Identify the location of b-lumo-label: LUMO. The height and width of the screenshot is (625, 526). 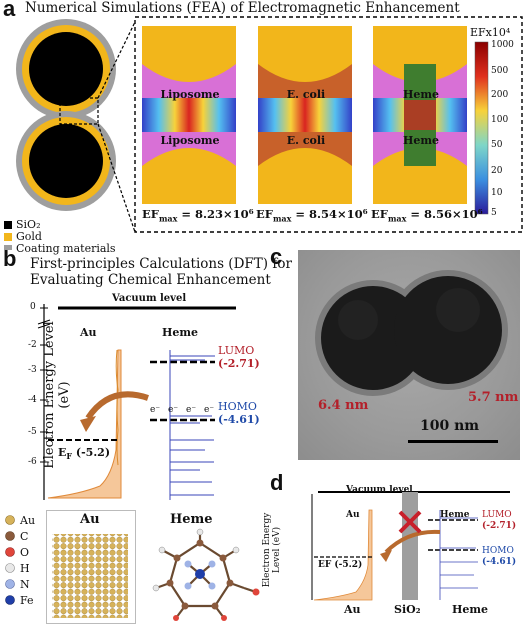
(236, 350).